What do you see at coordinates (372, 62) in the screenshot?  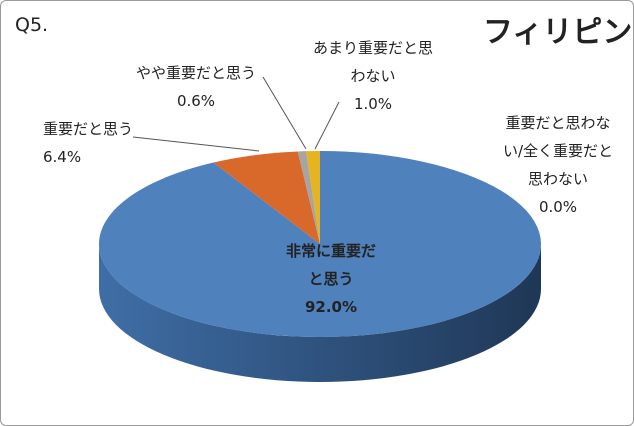 I see `category-label: あまり重要だと思わない` at bounding box center [372, 62].